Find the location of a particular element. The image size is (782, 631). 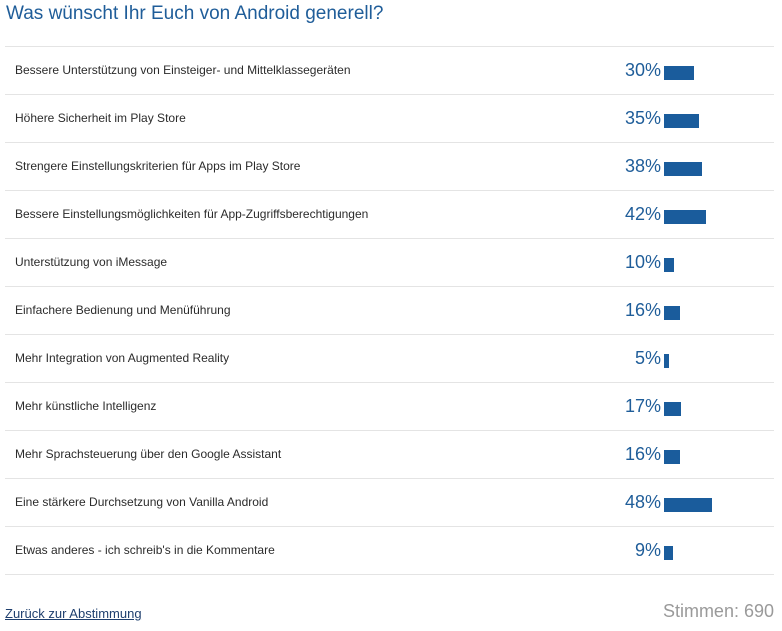

percentage-label: 5% is located at coordinates (647, 358).